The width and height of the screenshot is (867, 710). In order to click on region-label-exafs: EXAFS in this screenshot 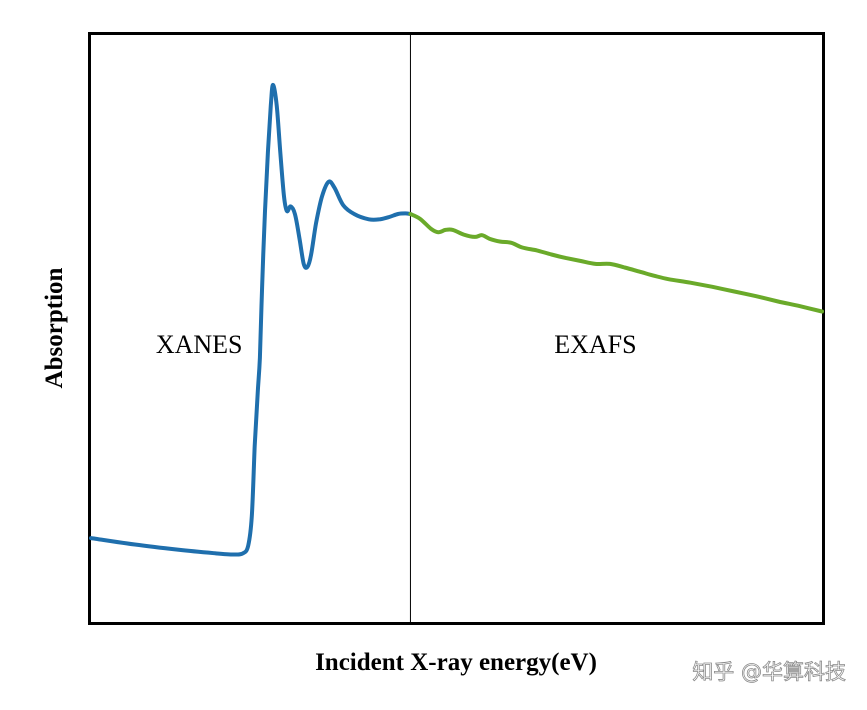, I will do `click(595, 344)`.